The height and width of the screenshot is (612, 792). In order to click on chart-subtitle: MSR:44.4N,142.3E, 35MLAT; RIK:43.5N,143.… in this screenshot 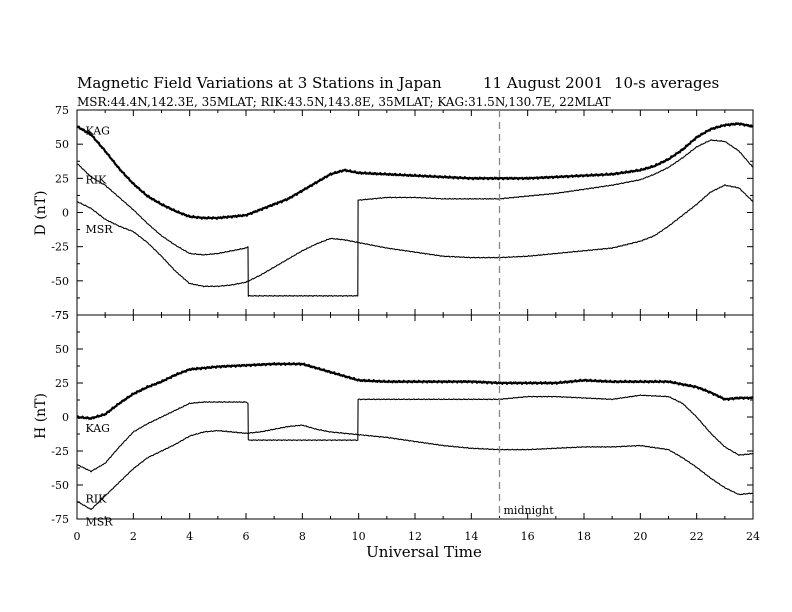, I will do `click(344, 102)`.